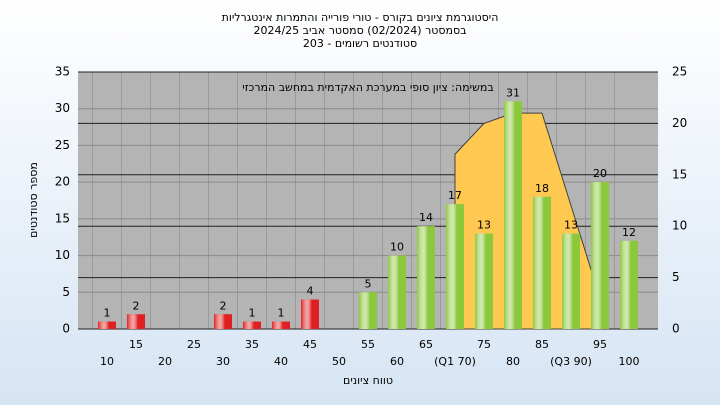 The width and height of the screenshot is (720, 405). Describe the element at coordinates (359, 30) in the screenshot. I see `chart-subtitle: בסמסטר (02/2024) סמסטר אביב 2024/25` at that location.